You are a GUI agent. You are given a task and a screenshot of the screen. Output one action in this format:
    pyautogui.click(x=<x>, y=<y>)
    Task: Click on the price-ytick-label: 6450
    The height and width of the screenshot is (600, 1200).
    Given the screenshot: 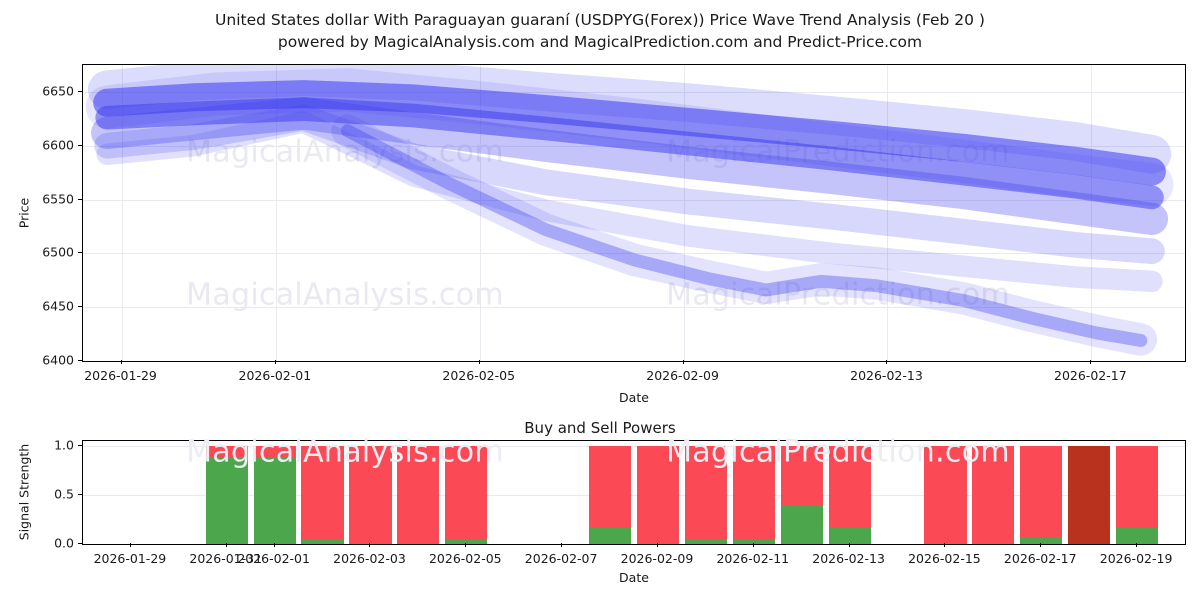 What is the action you would take?
    pyautogui.click(x=58, y=306)
    